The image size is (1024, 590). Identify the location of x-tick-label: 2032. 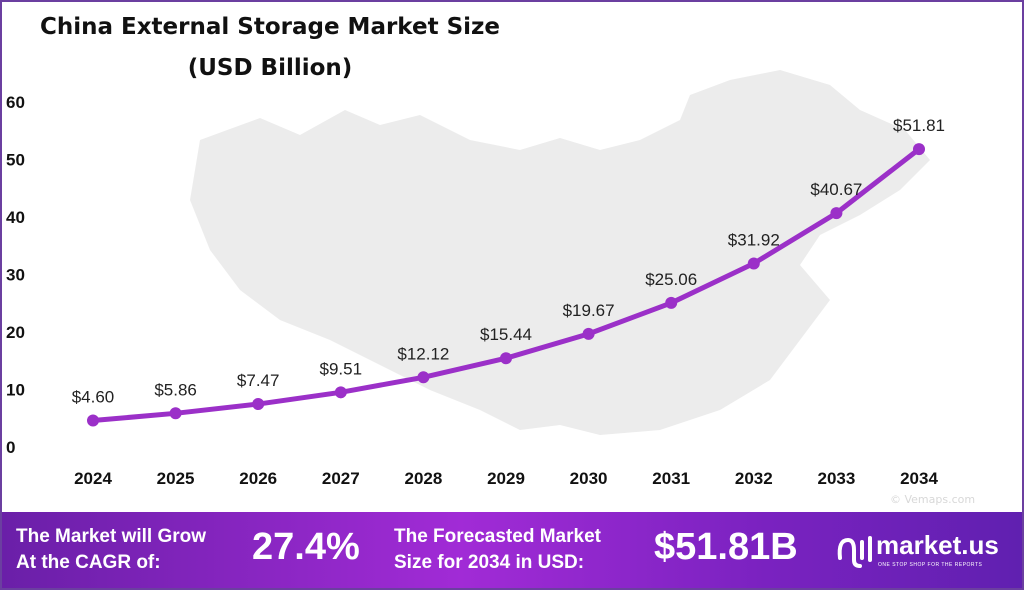
(754, 478).